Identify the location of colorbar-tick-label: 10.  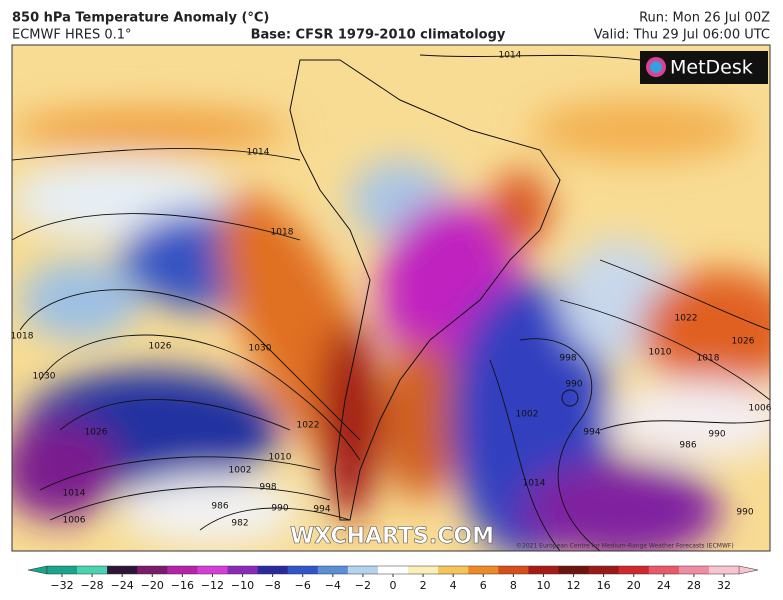
(543, 585).